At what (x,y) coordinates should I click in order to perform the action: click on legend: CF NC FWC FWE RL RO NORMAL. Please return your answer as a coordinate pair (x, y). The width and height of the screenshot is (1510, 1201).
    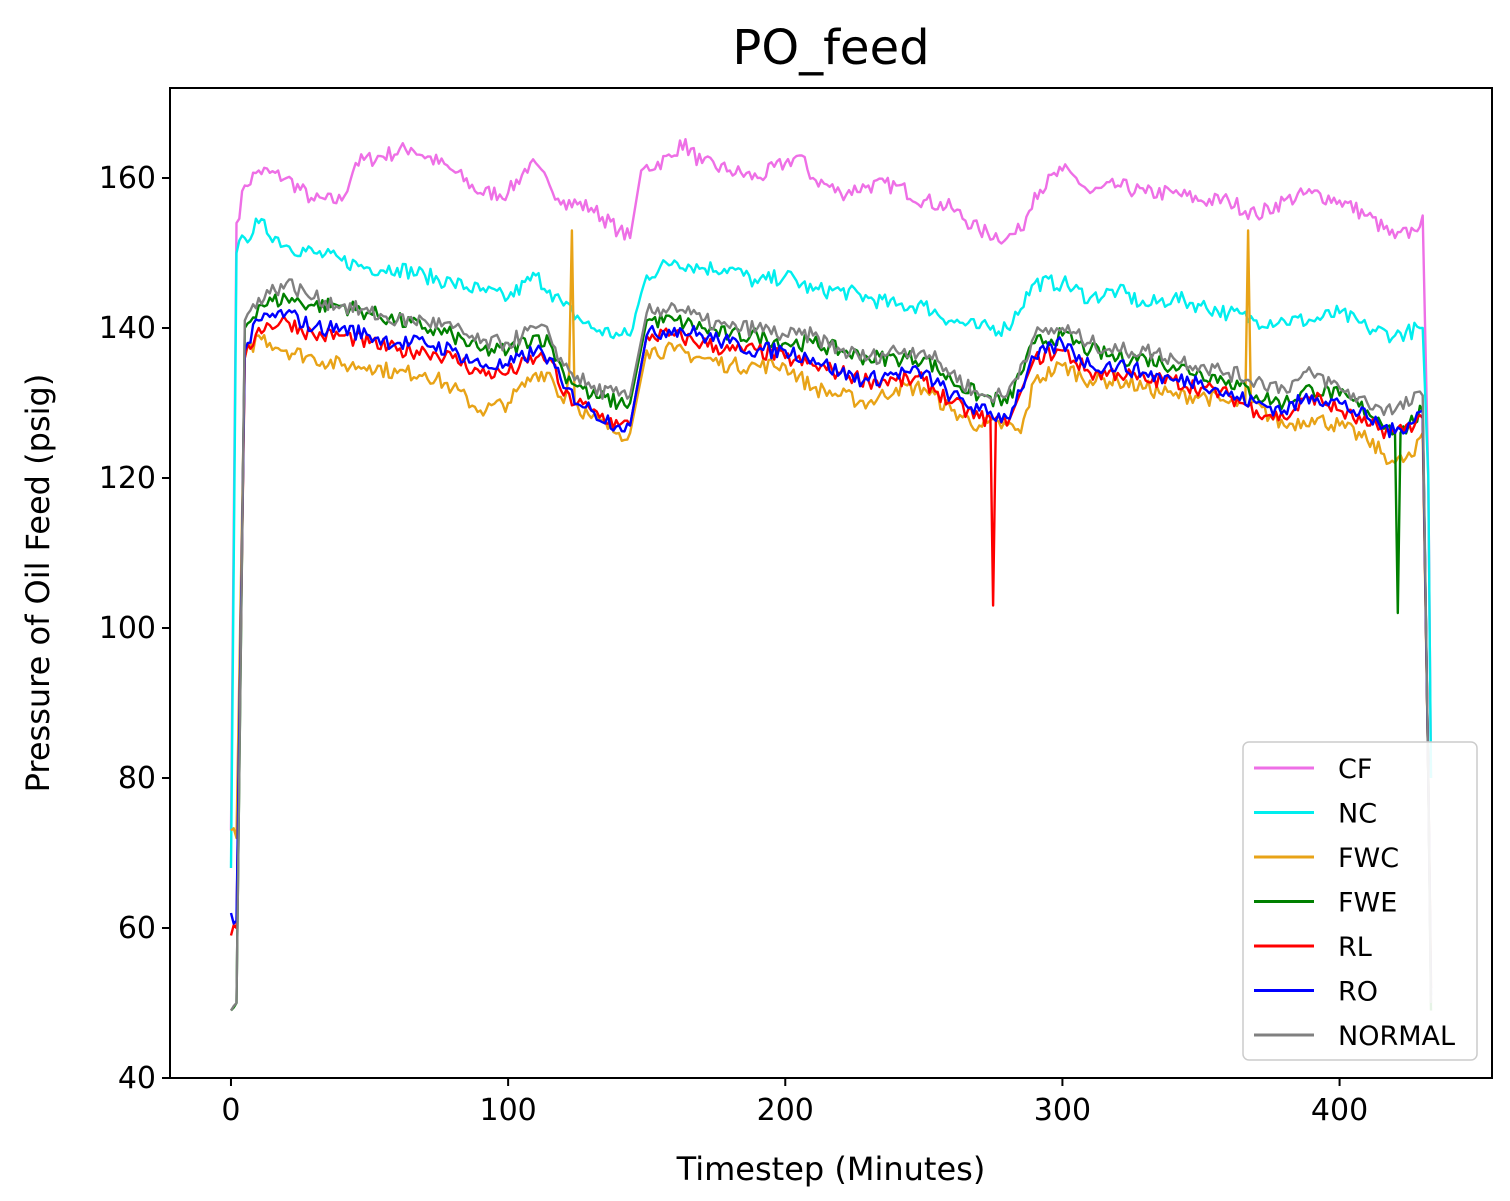
    Looking at the image, I should click on (1360, 901).